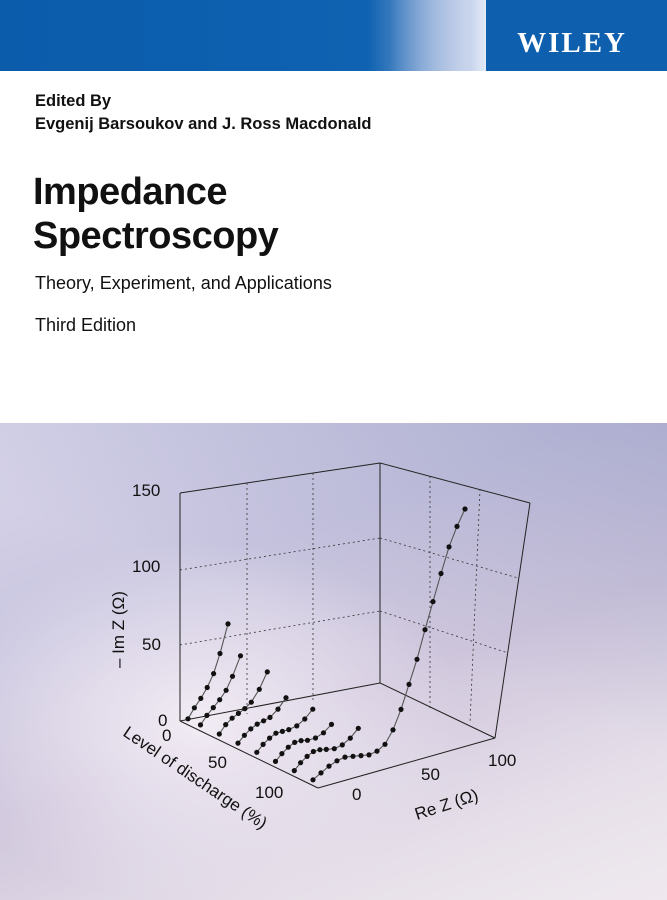 The height and width of the screenshot is (900, 667). Describe the element at coordinates (149, 605) in the screenshot. I see `z-axis-ticks: 150 100 50 0` at that location.